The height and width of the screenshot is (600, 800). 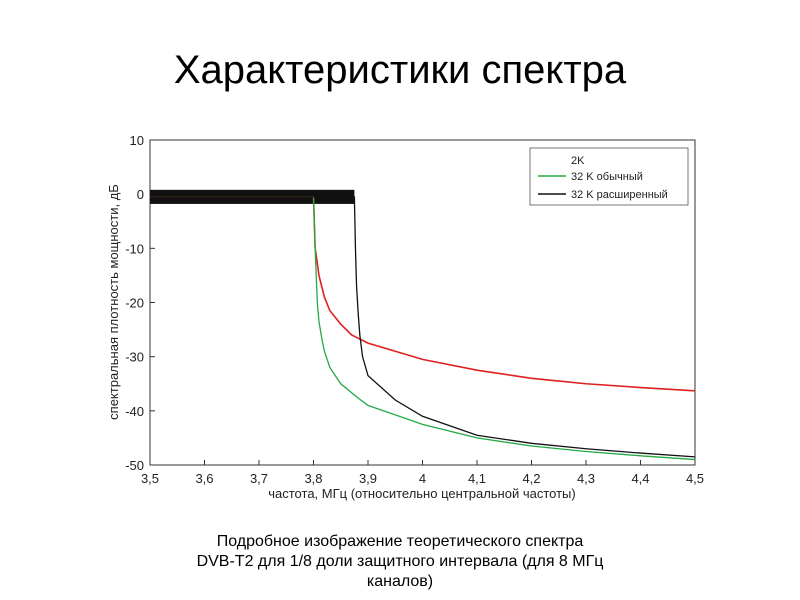 I want to click on x-tick-label: 4,4, so click(x=640, y=478).